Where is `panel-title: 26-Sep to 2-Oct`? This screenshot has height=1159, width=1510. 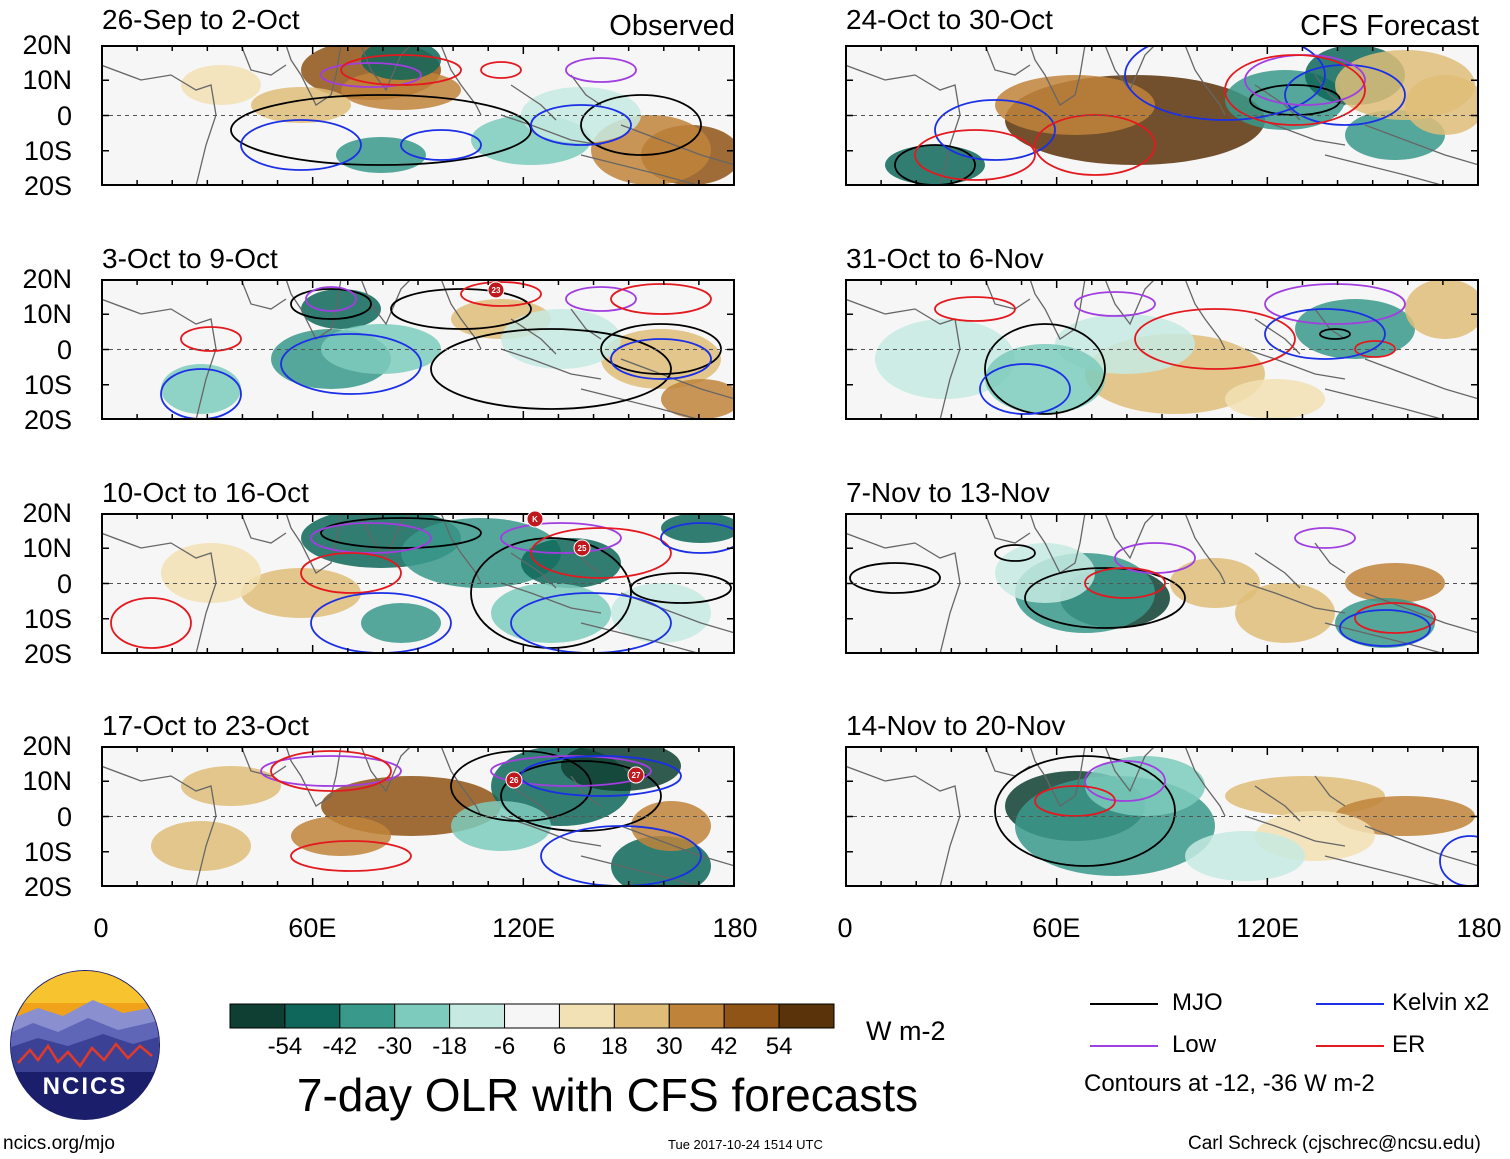 panel-title: 26-Sep to 2-Oct is located at coordinates (201, 19).